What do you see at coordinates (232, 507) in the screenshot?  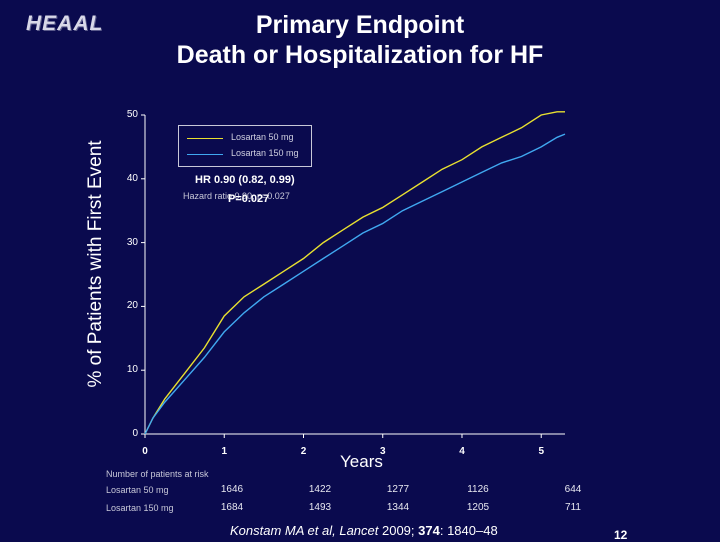 I see `risk-cell-1-0: 1684` at bounding box center [232, 507].